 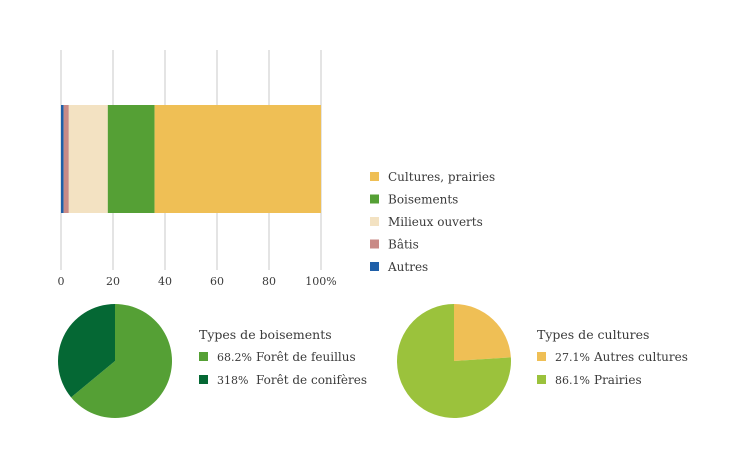 I want to click on pie-cultures-title: Types de cultures, so click(x=593, y=334).